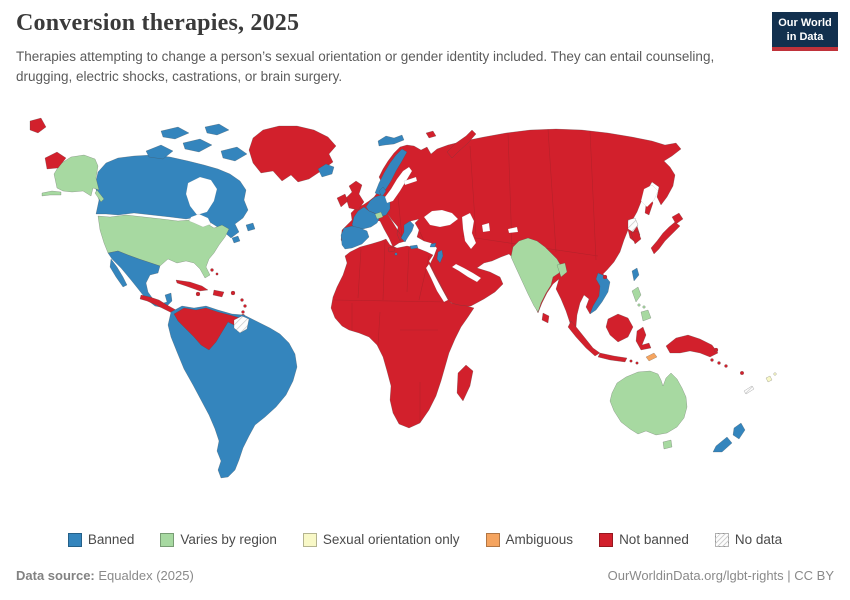  What do you see at coordinates (218, 539) in the screenshot?
I see `legend-item-varies: Varies by region` at bounding box center [218, 539].